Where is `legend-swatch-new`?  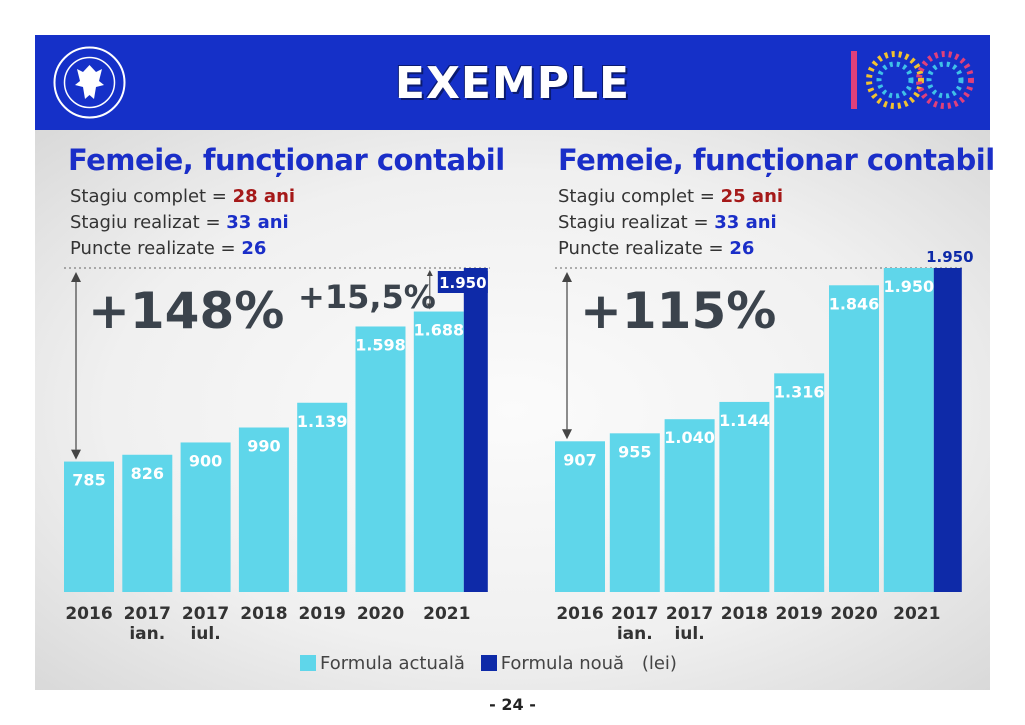
legend-swatch-new is located at coordinates (488, 663).